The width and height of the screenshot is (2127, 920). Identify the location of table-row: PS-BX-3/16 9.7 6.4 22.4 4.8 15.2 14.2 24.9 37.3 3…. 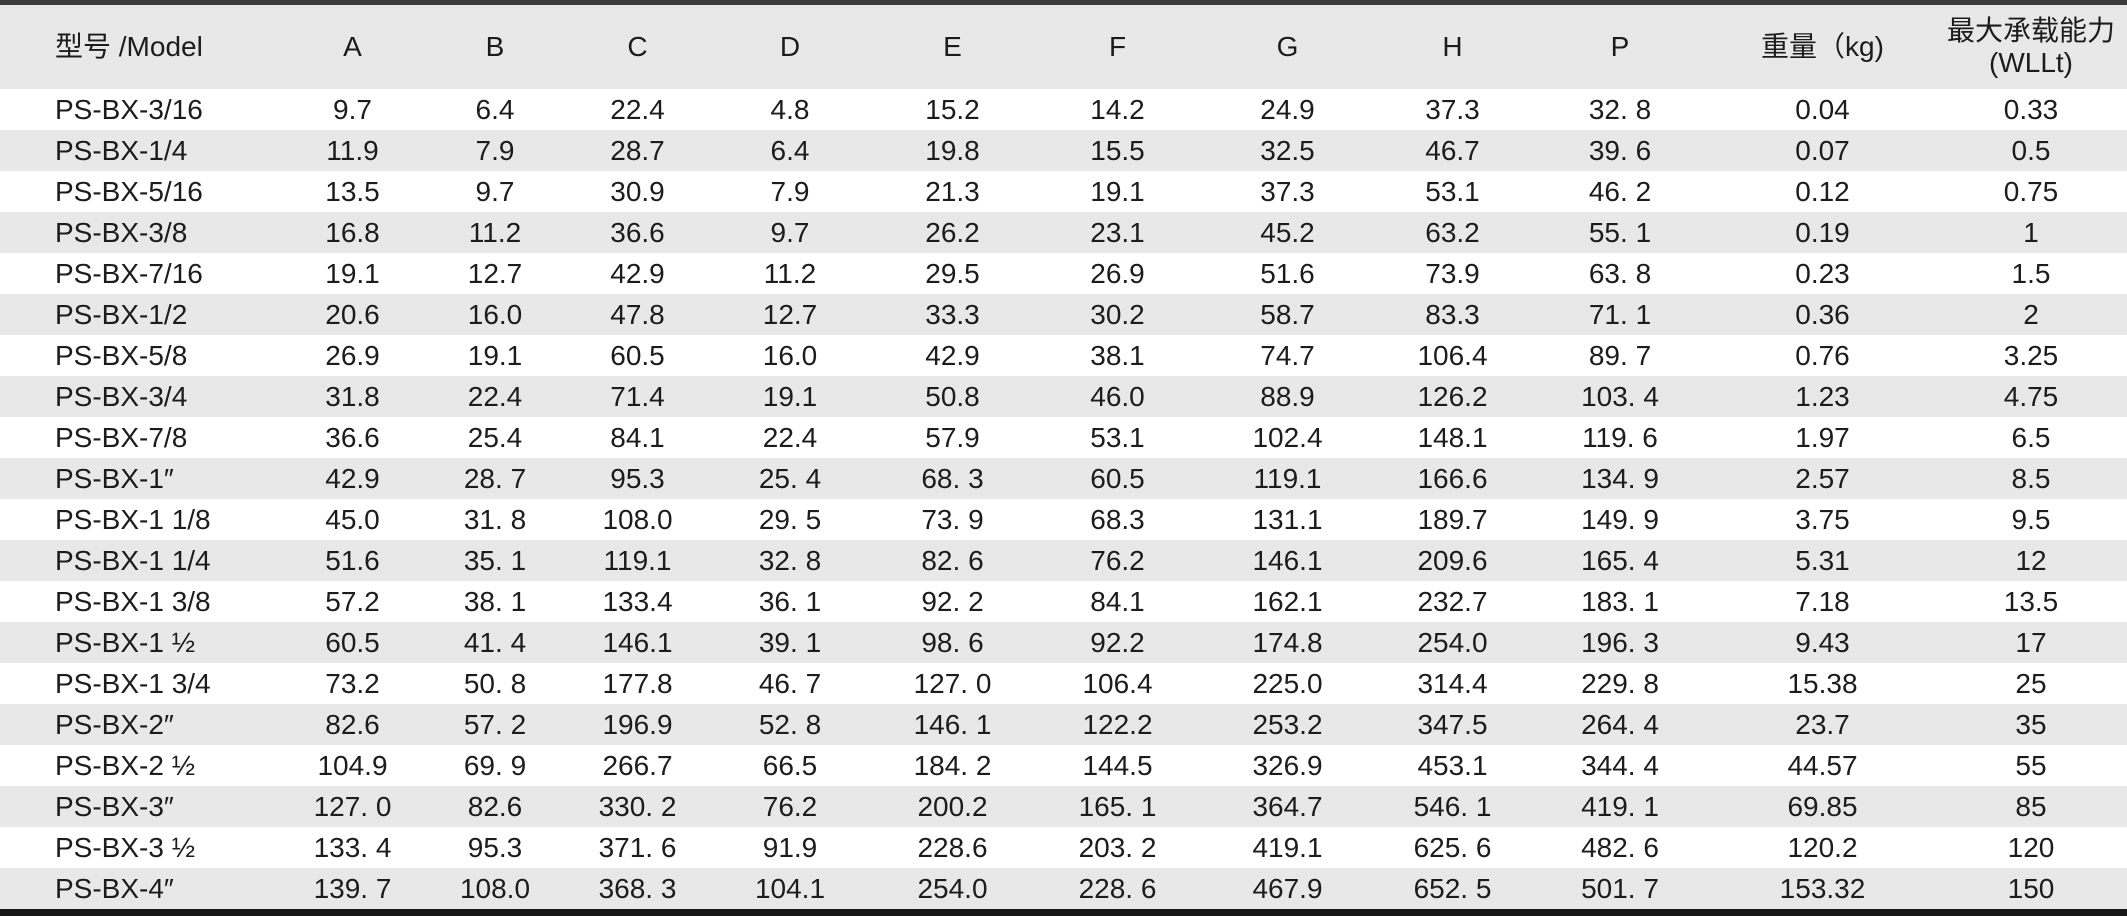
(1063, 109).